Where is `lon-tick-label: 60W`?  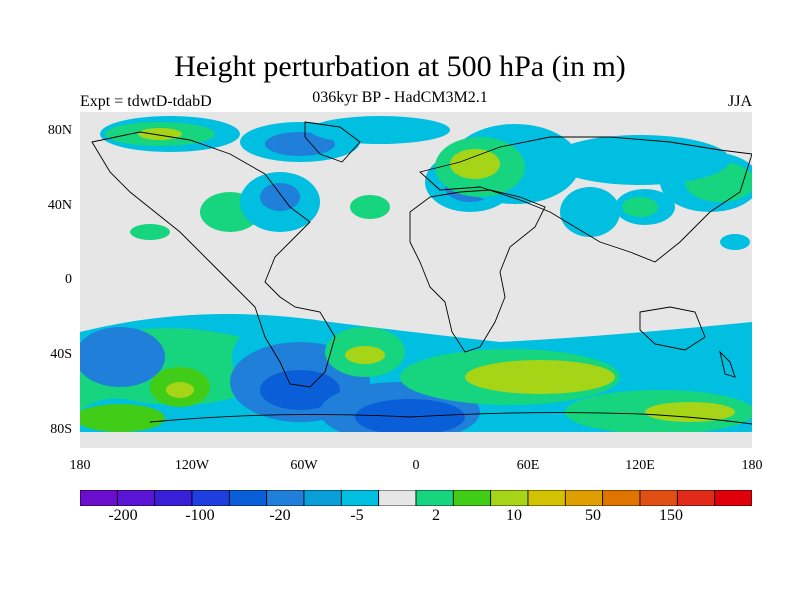 lon-tick-label: 60W is located at coordinates (304, 465).